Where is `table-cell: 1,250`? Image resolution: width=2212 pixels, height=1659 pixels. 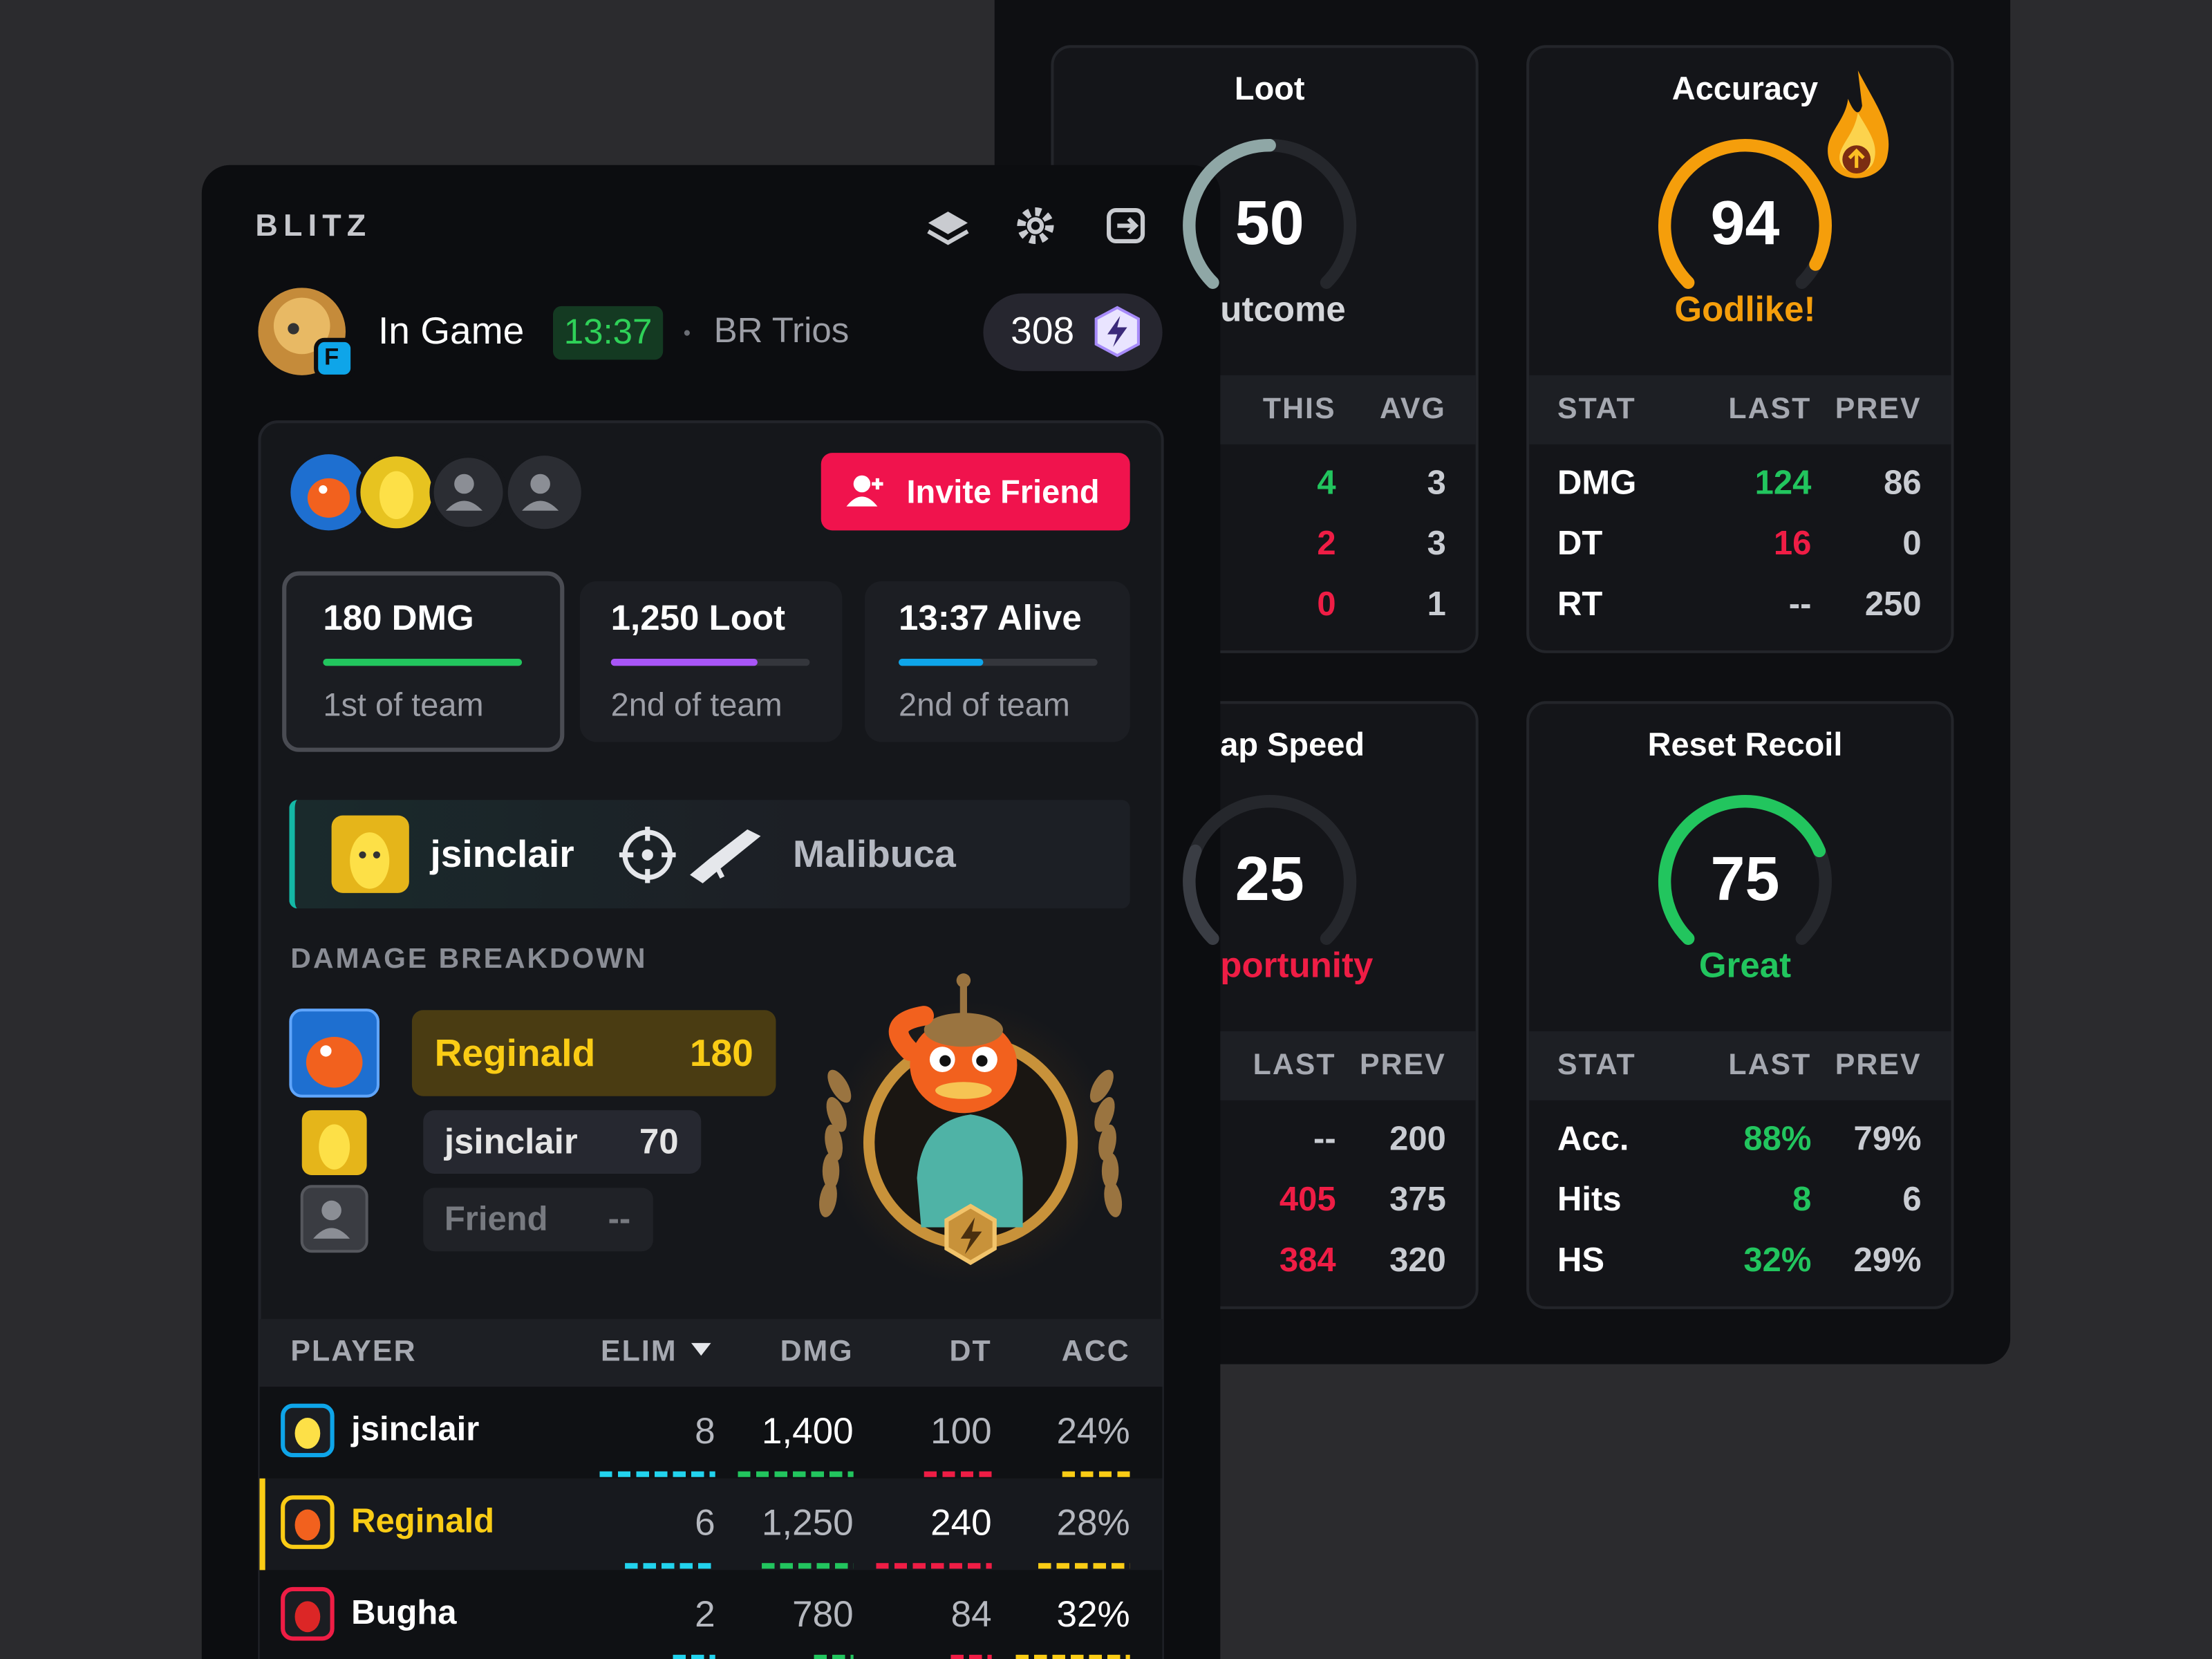
table-cell: 1,250 is located at coordinates (807, 1522).